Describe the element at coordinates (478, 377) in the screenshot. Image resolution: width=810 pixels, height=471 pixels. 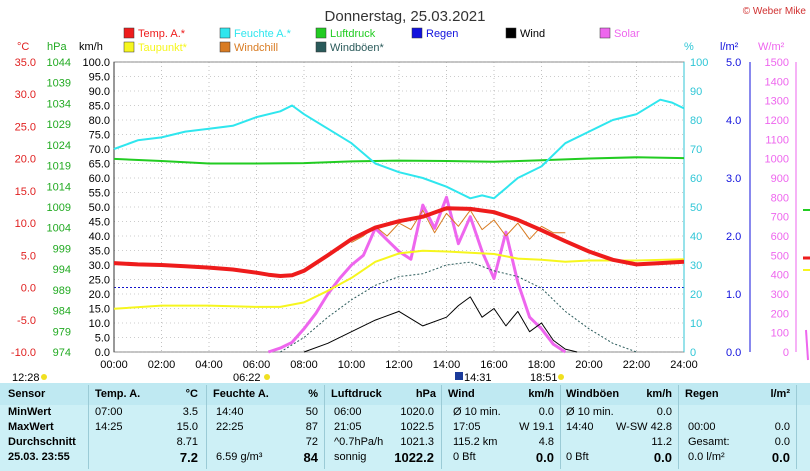
I see `noon-time: 14:31` at that location.